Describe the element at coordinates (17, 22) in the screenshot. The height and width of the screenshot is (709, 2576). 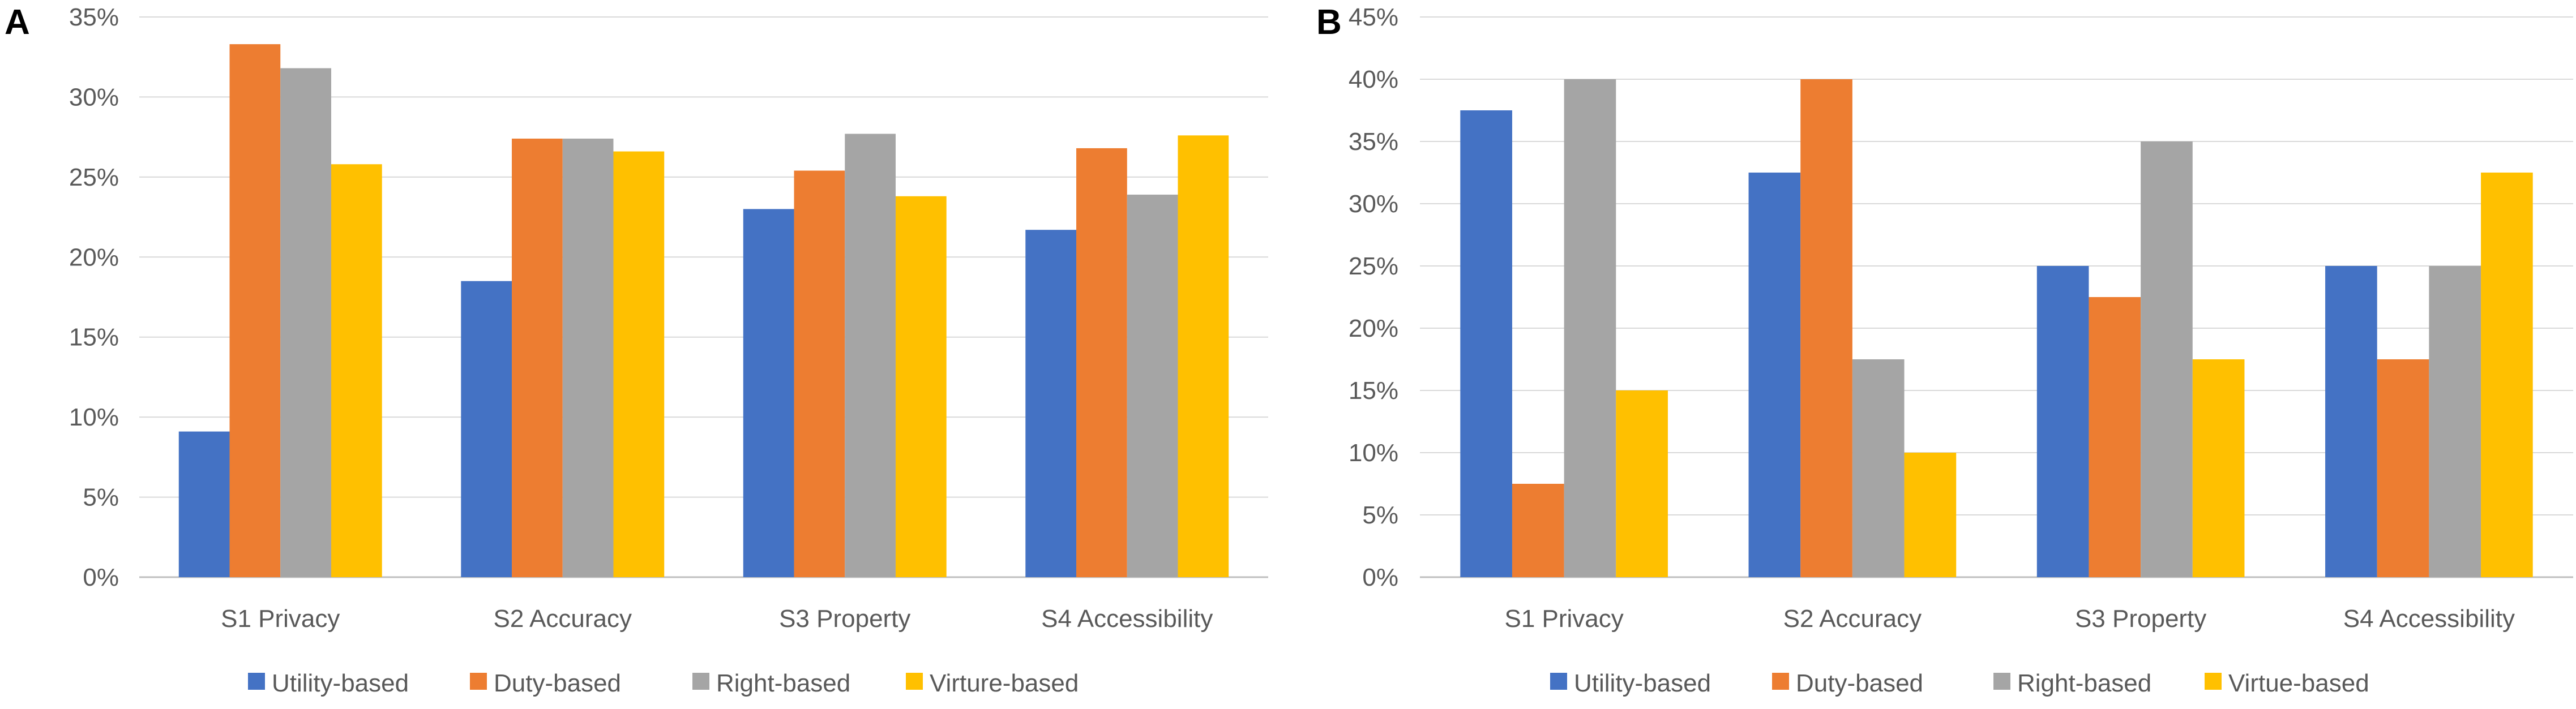
I see `panel-label: A` at that location.